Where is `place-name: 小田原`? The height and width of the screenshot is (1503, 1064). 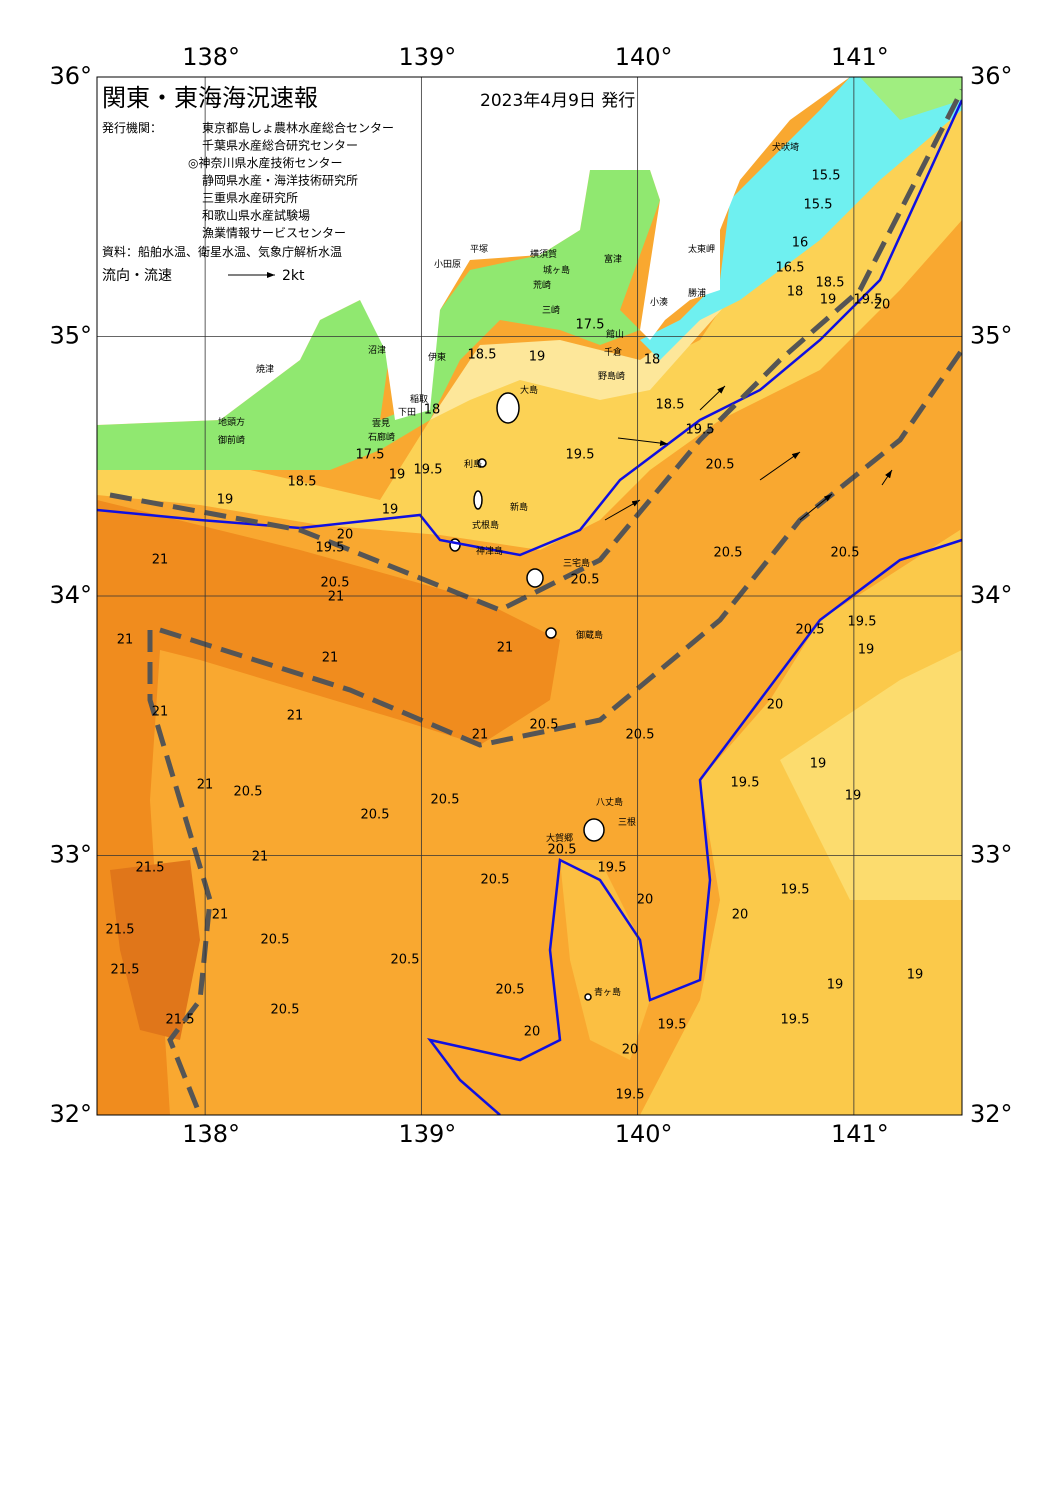
place-name: 小田原 is located at coordinates (447, 264).